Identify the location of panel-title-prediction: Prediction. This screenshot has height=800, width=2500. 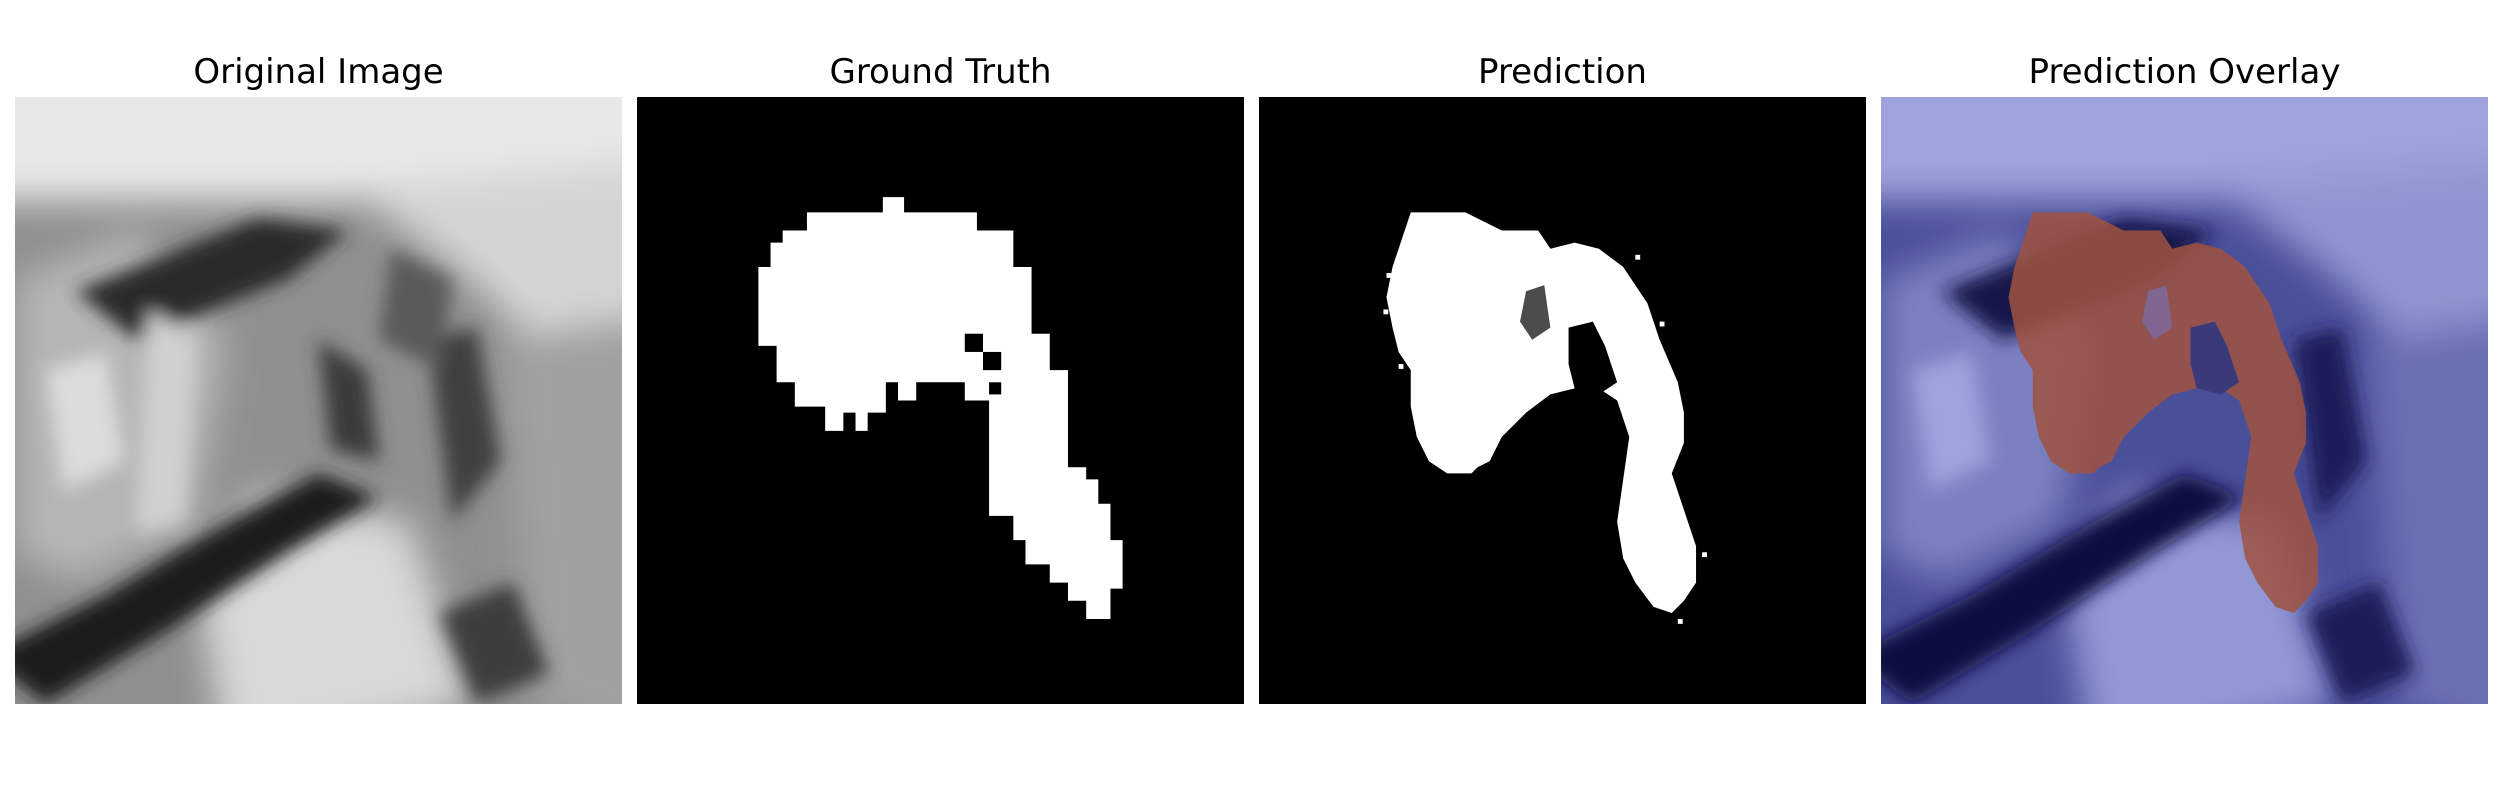
(1562, 72).